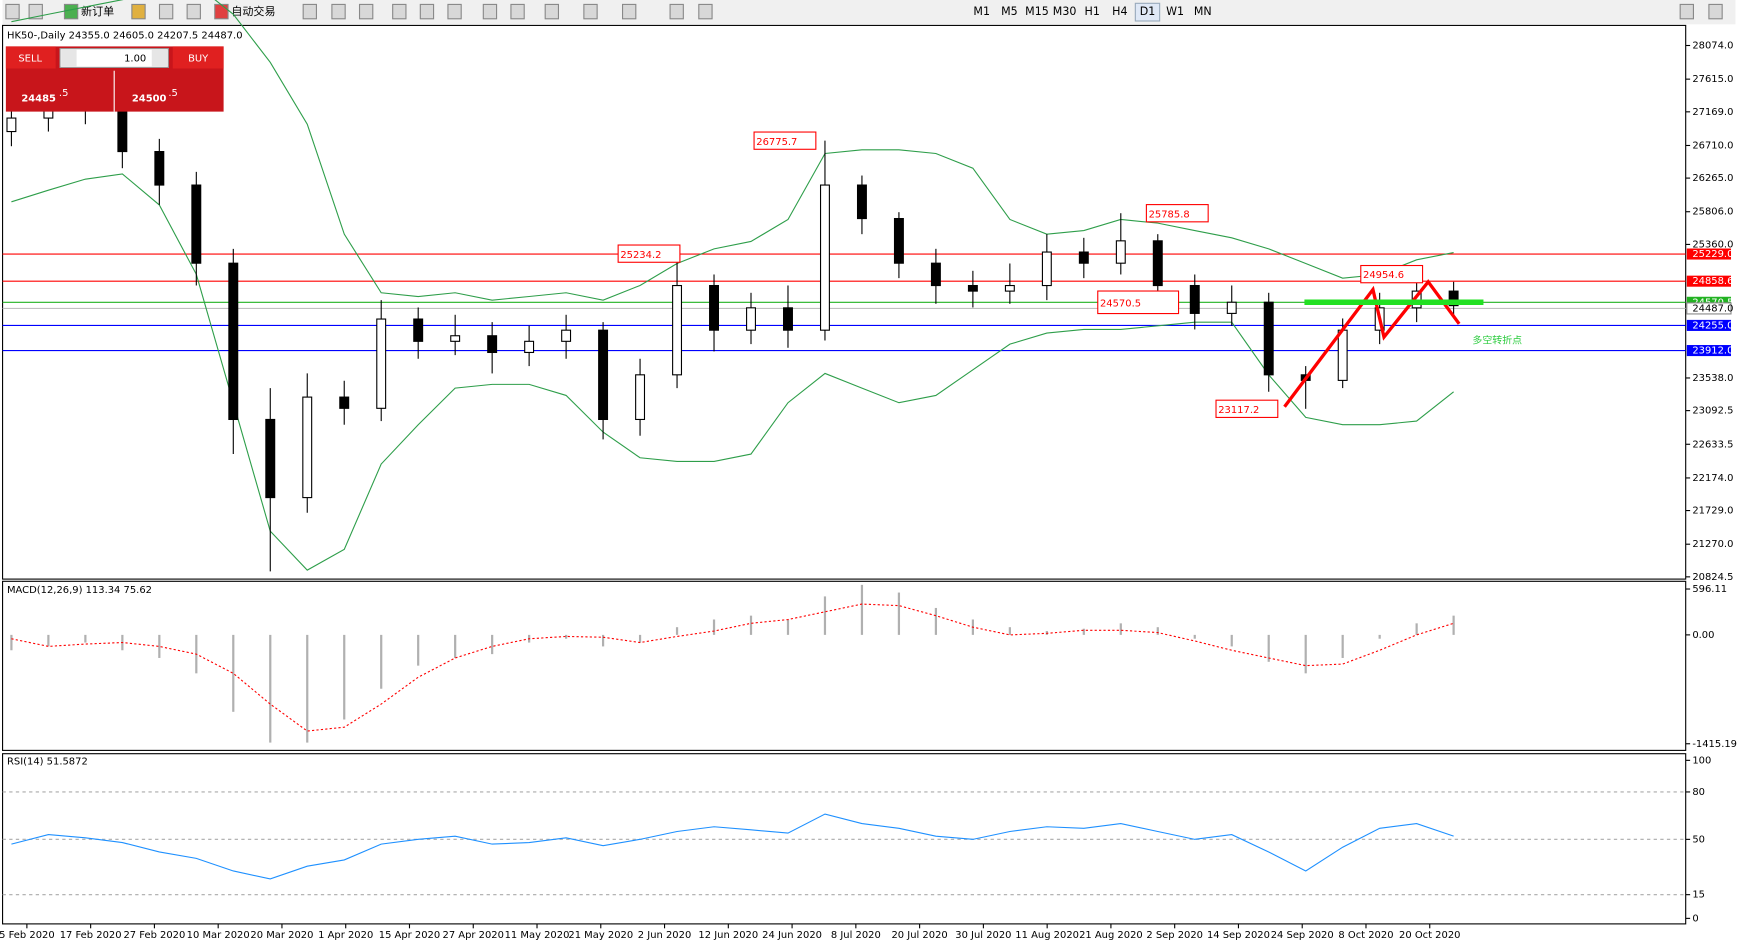  I want to click on x-tick-label: 17 Feb 2020, so click(91, 935).